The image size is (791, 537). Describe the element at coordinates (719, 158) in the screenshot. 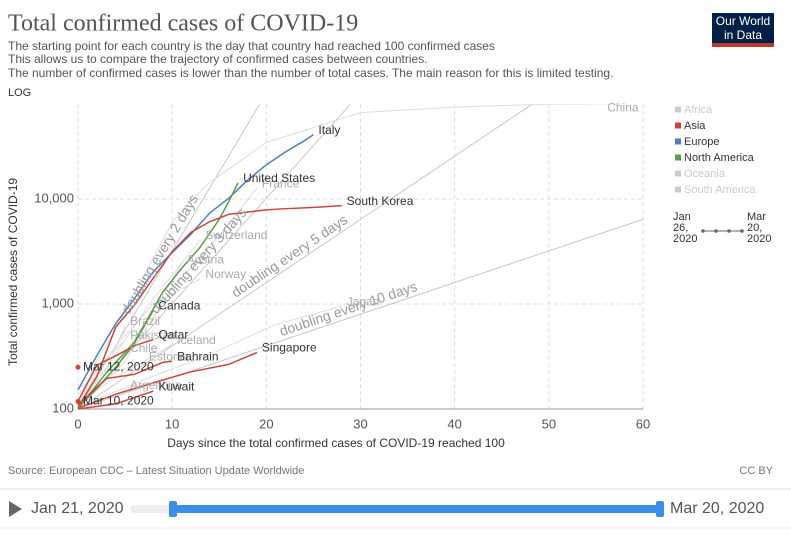

I see `legend-label: North America` at that location.